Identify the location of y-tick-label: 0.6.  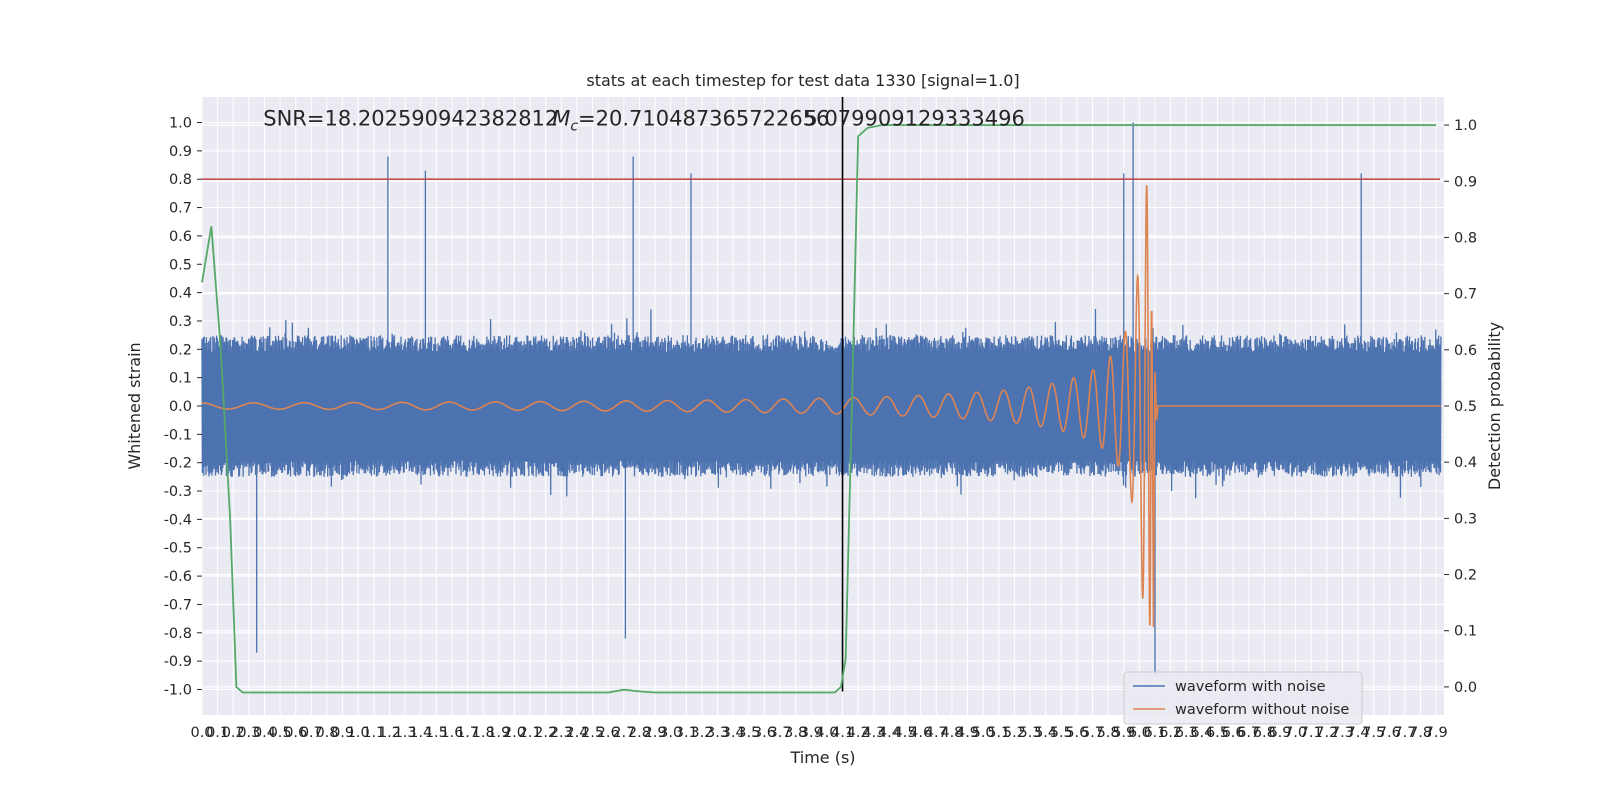
(180, 237).